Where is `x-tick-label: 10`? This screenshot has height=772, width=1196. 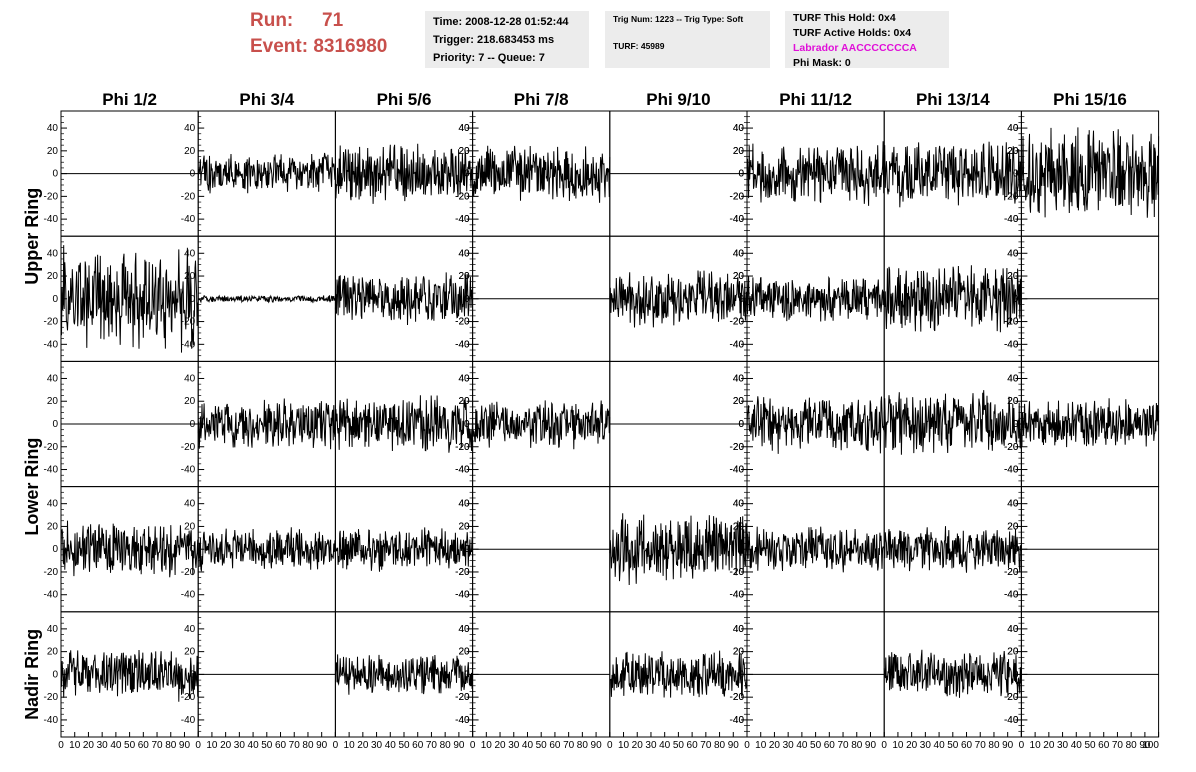 x-tick-label: 10 is located at coordinates (898, 745).